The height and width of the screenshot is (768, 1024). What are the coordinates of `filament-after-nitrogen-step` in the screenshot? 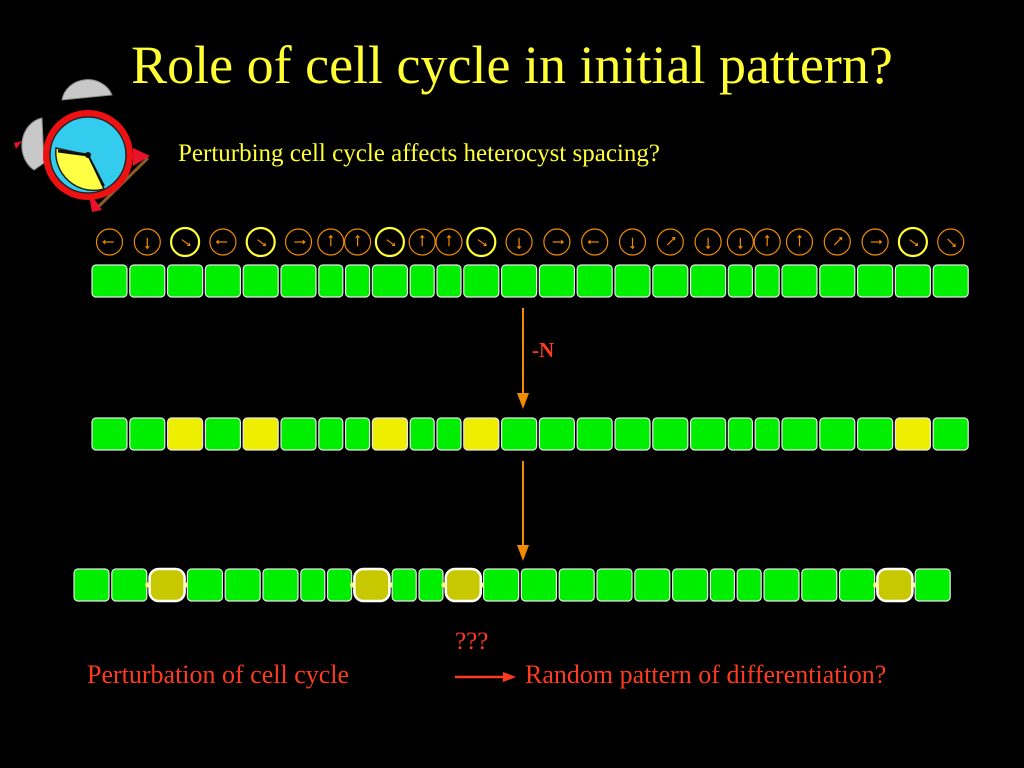 It's located at (530, 434).